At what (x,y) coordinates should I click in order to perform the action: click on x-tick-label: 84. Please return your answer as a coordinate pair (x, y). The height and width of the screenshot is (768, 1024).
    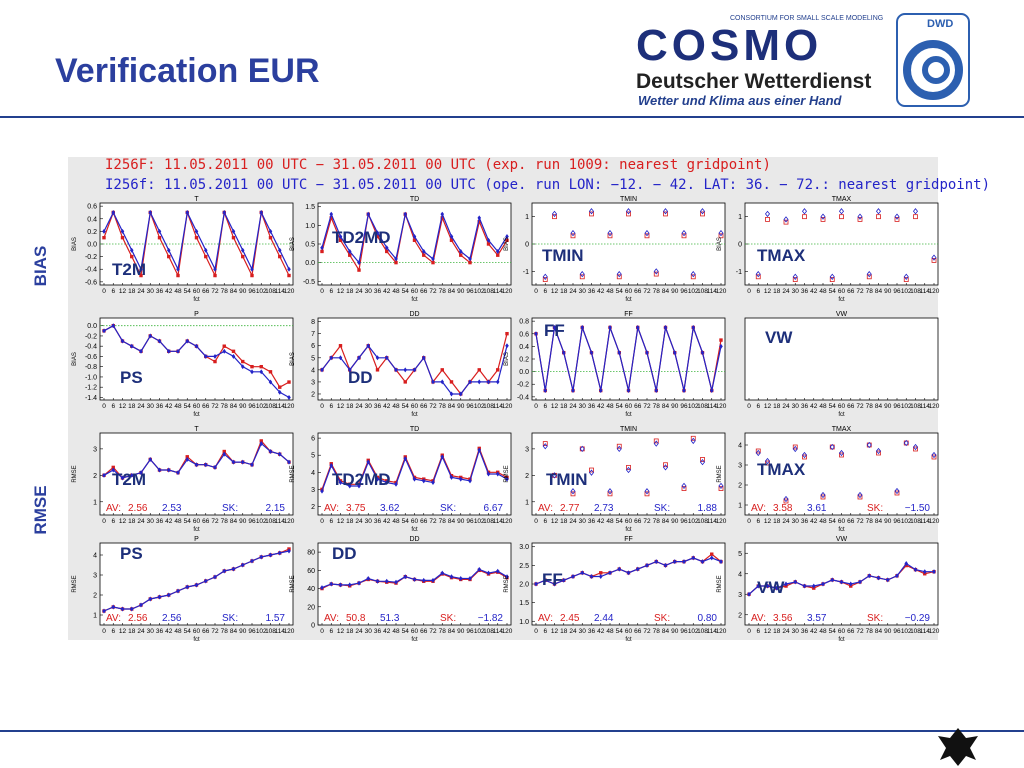
    Looking at the image, I should click on (666, 521).